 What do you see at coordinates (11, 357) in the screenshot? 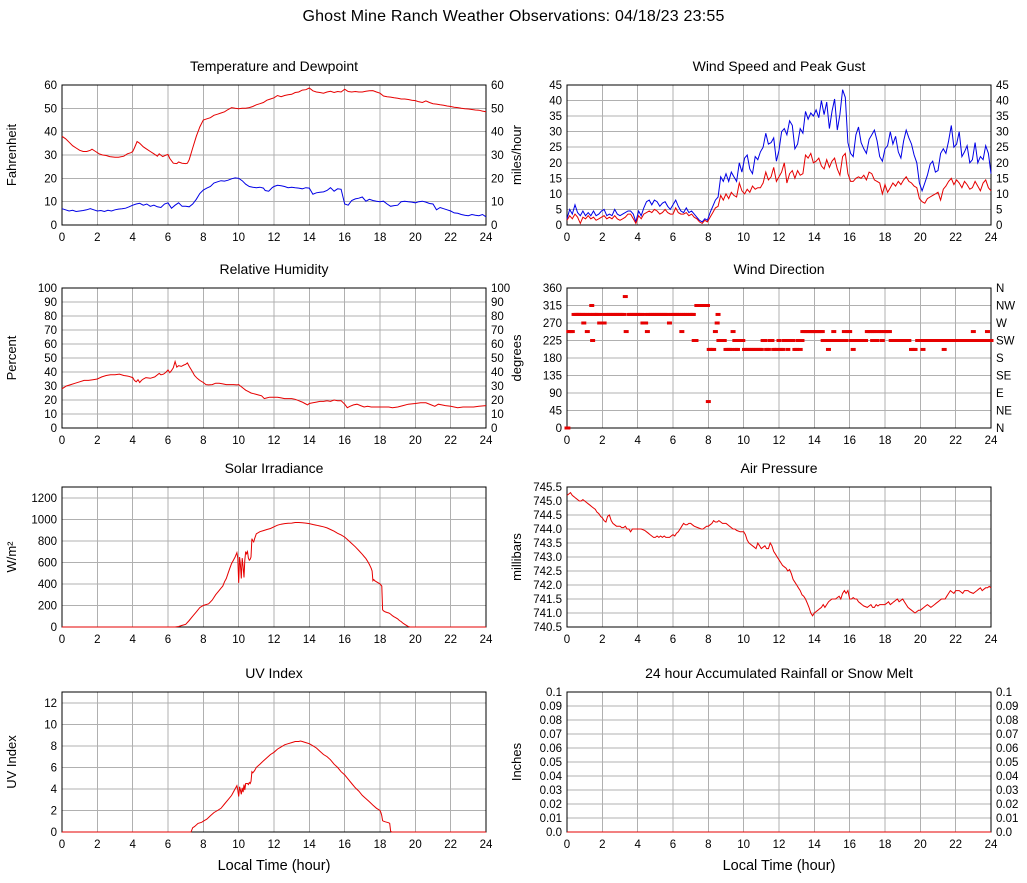
I see `svg-text: Percent` at bounding box center [11, 357].